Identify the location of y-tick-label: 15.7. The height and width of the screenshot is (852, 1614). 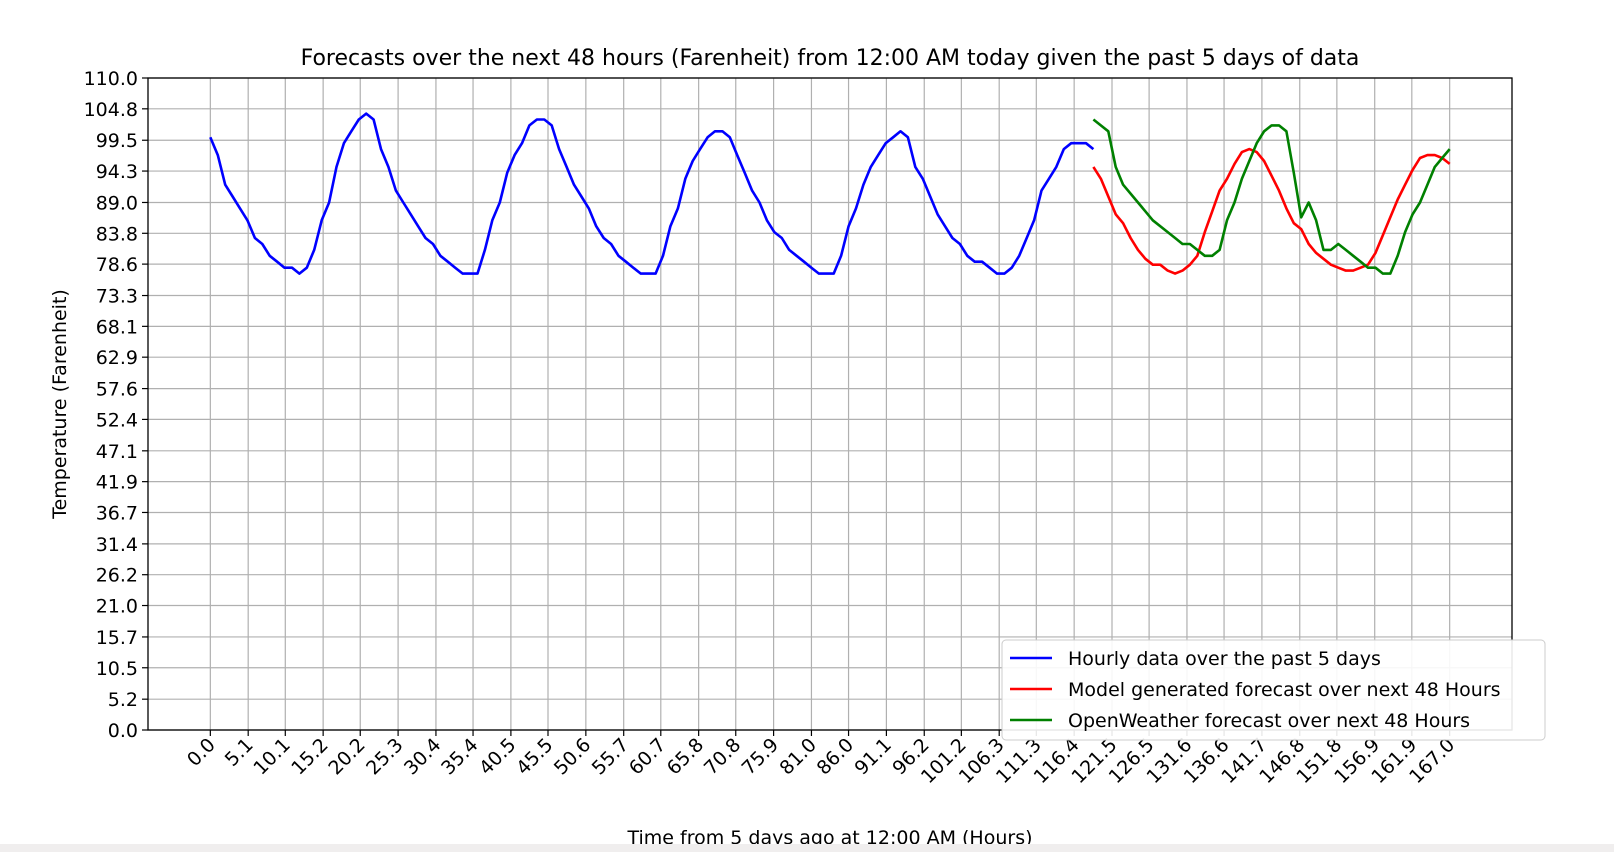
(117, 638).